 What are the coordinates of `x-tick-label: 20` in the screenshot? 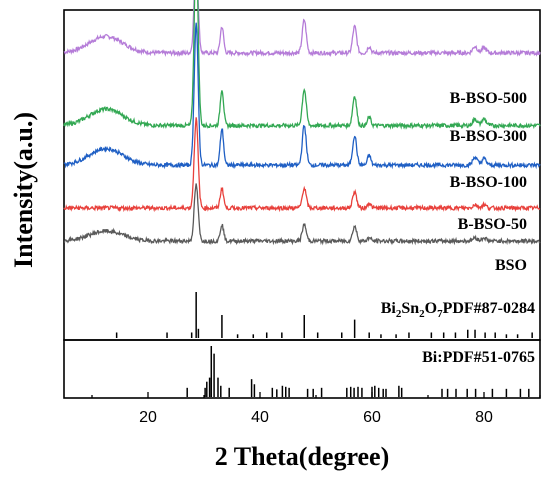 It's located at (148, 417).